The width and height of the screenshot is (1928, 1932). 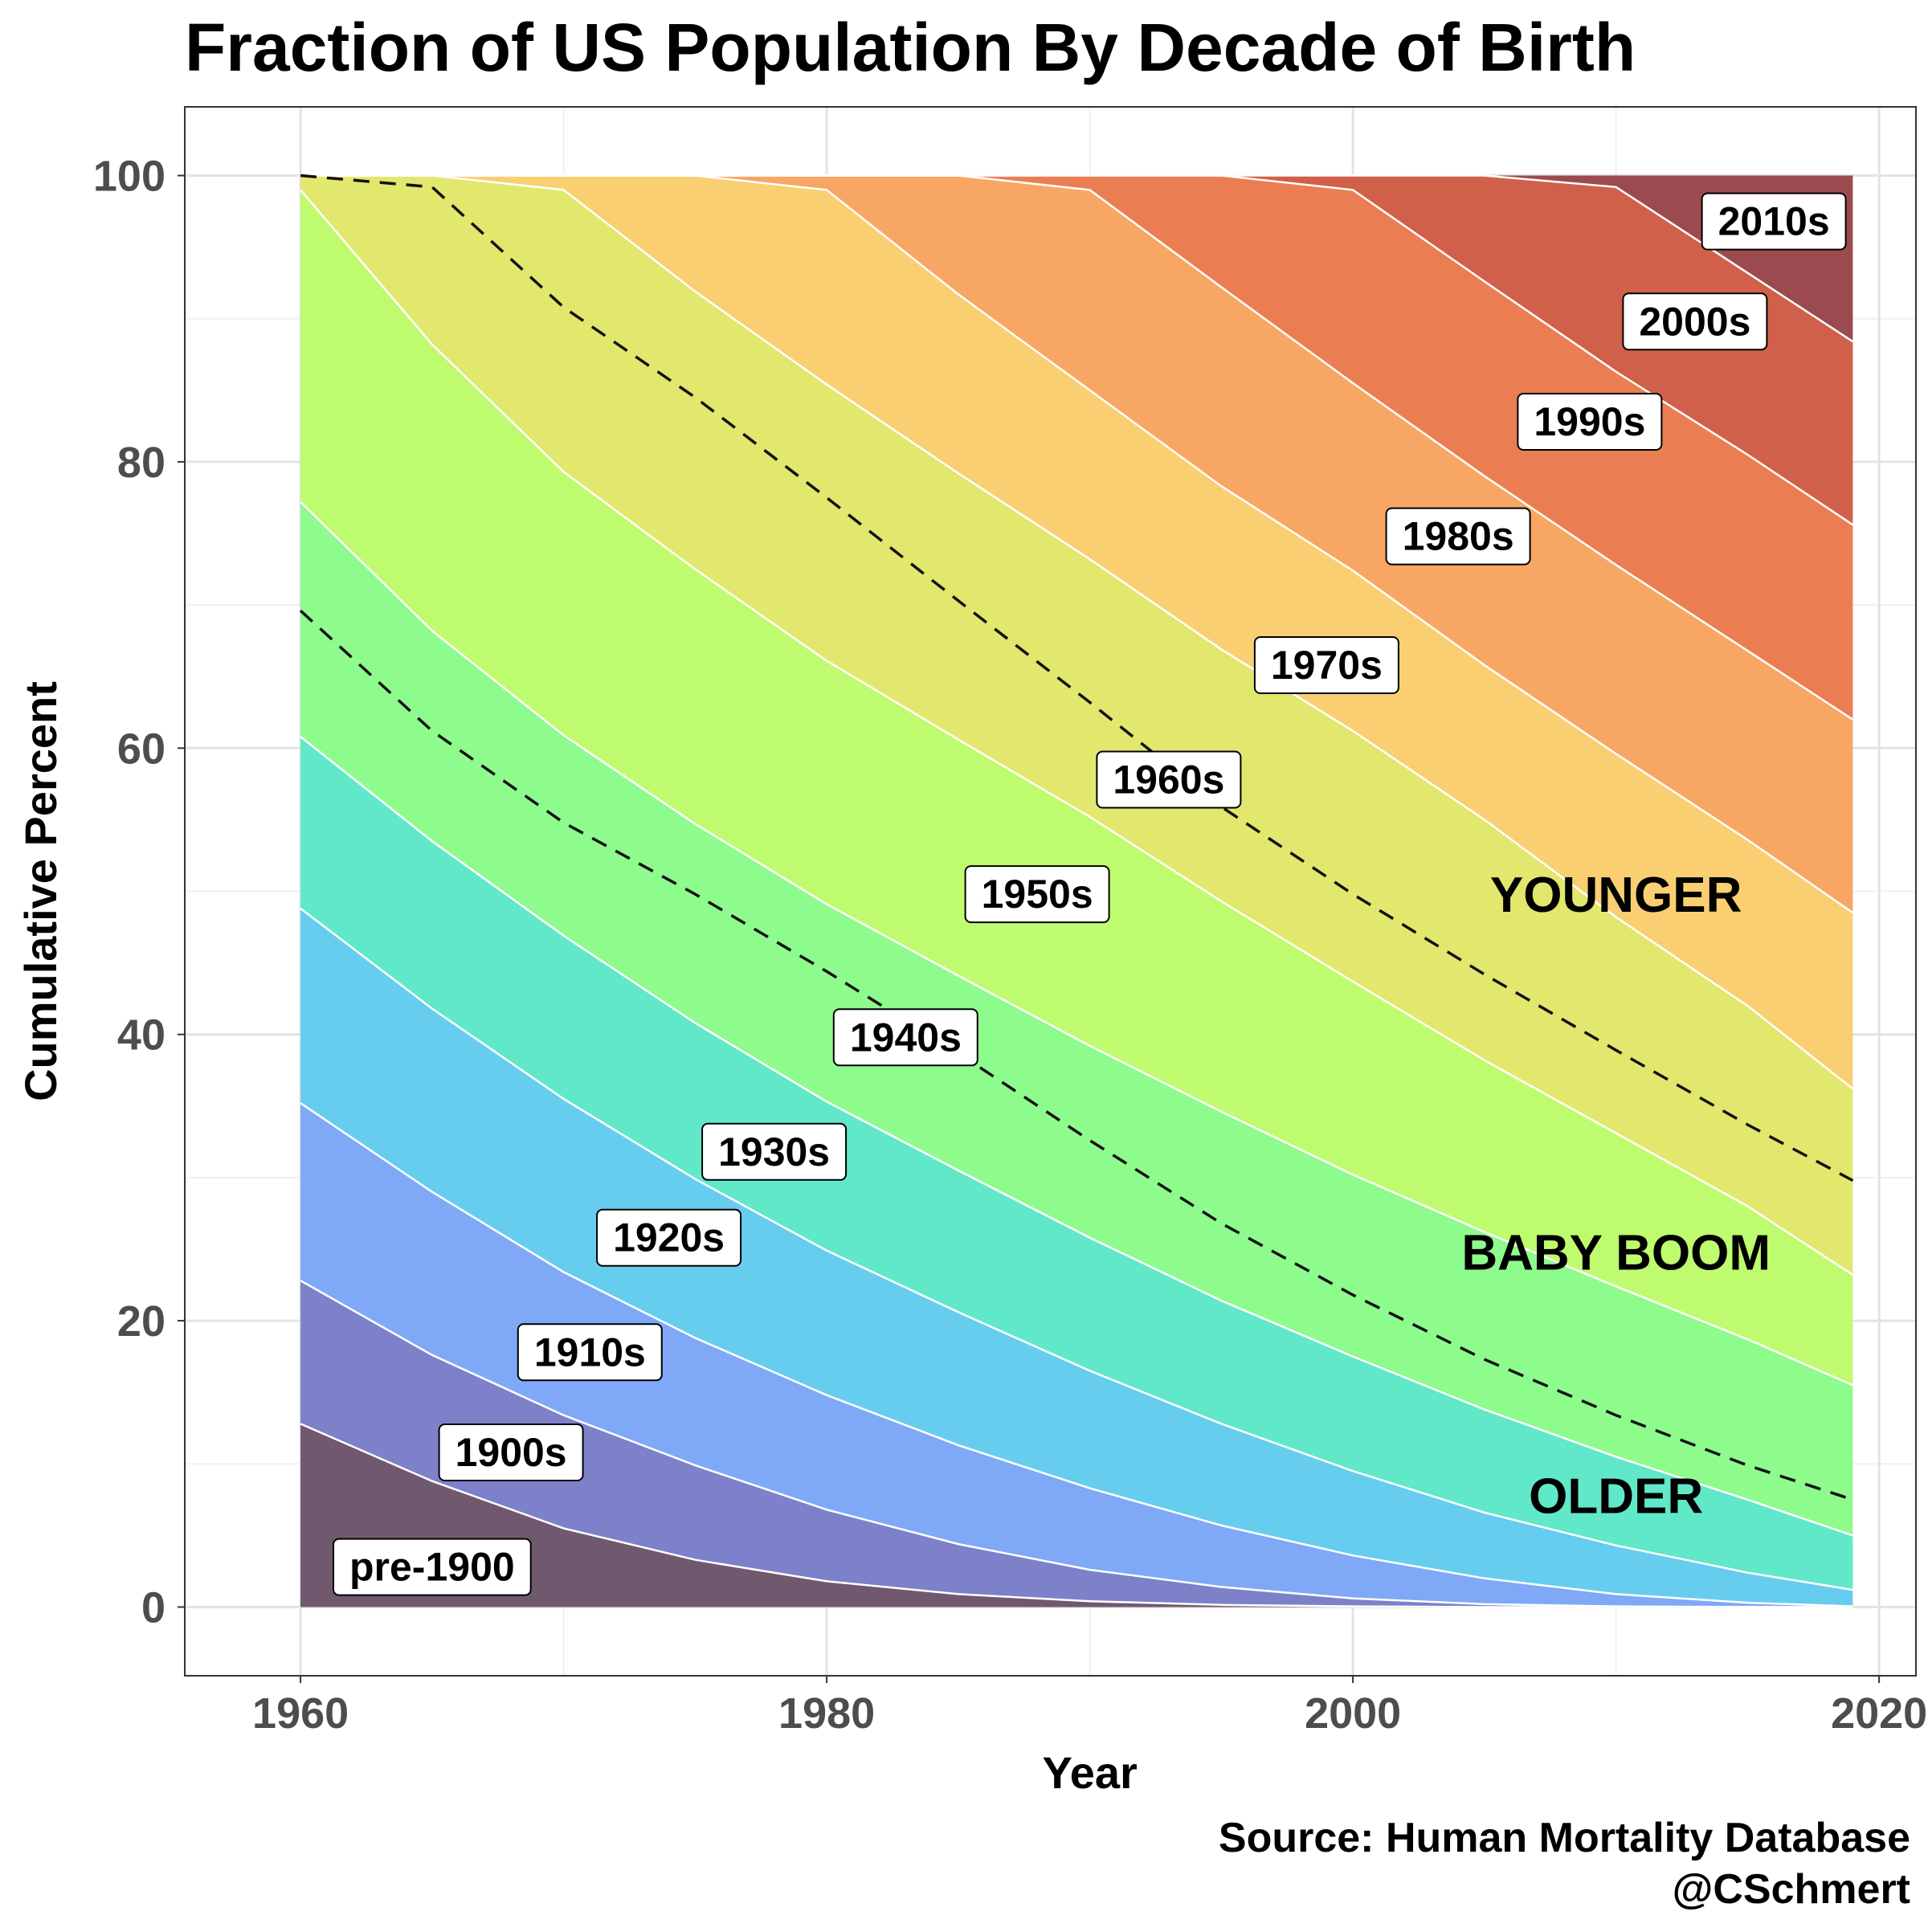 I want to click on band-boundary-line-1900s, so click(x=1076, y=1444).